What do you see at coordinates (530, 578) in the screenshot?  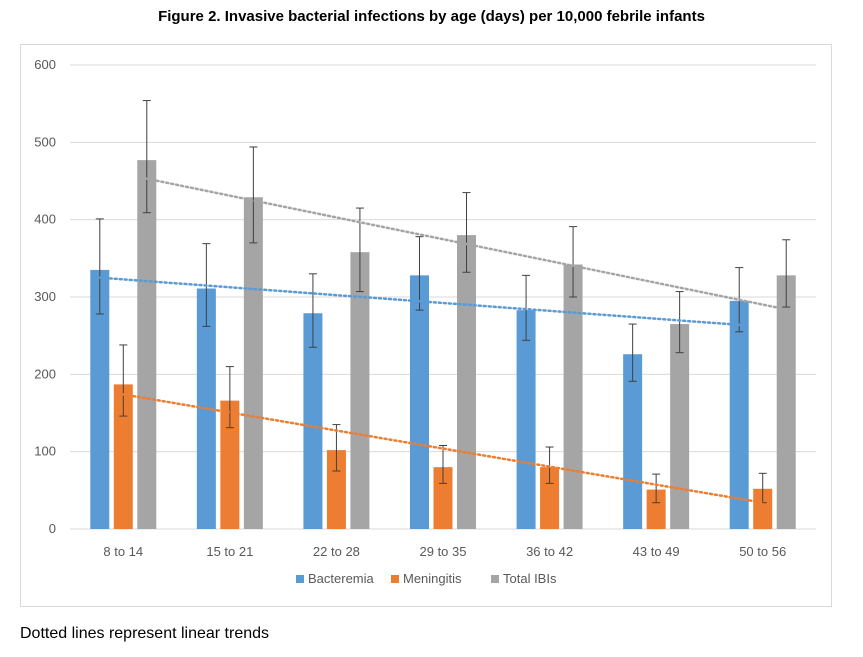 I see `legend-label: Total IBIs` at bounding box center [530, 578].